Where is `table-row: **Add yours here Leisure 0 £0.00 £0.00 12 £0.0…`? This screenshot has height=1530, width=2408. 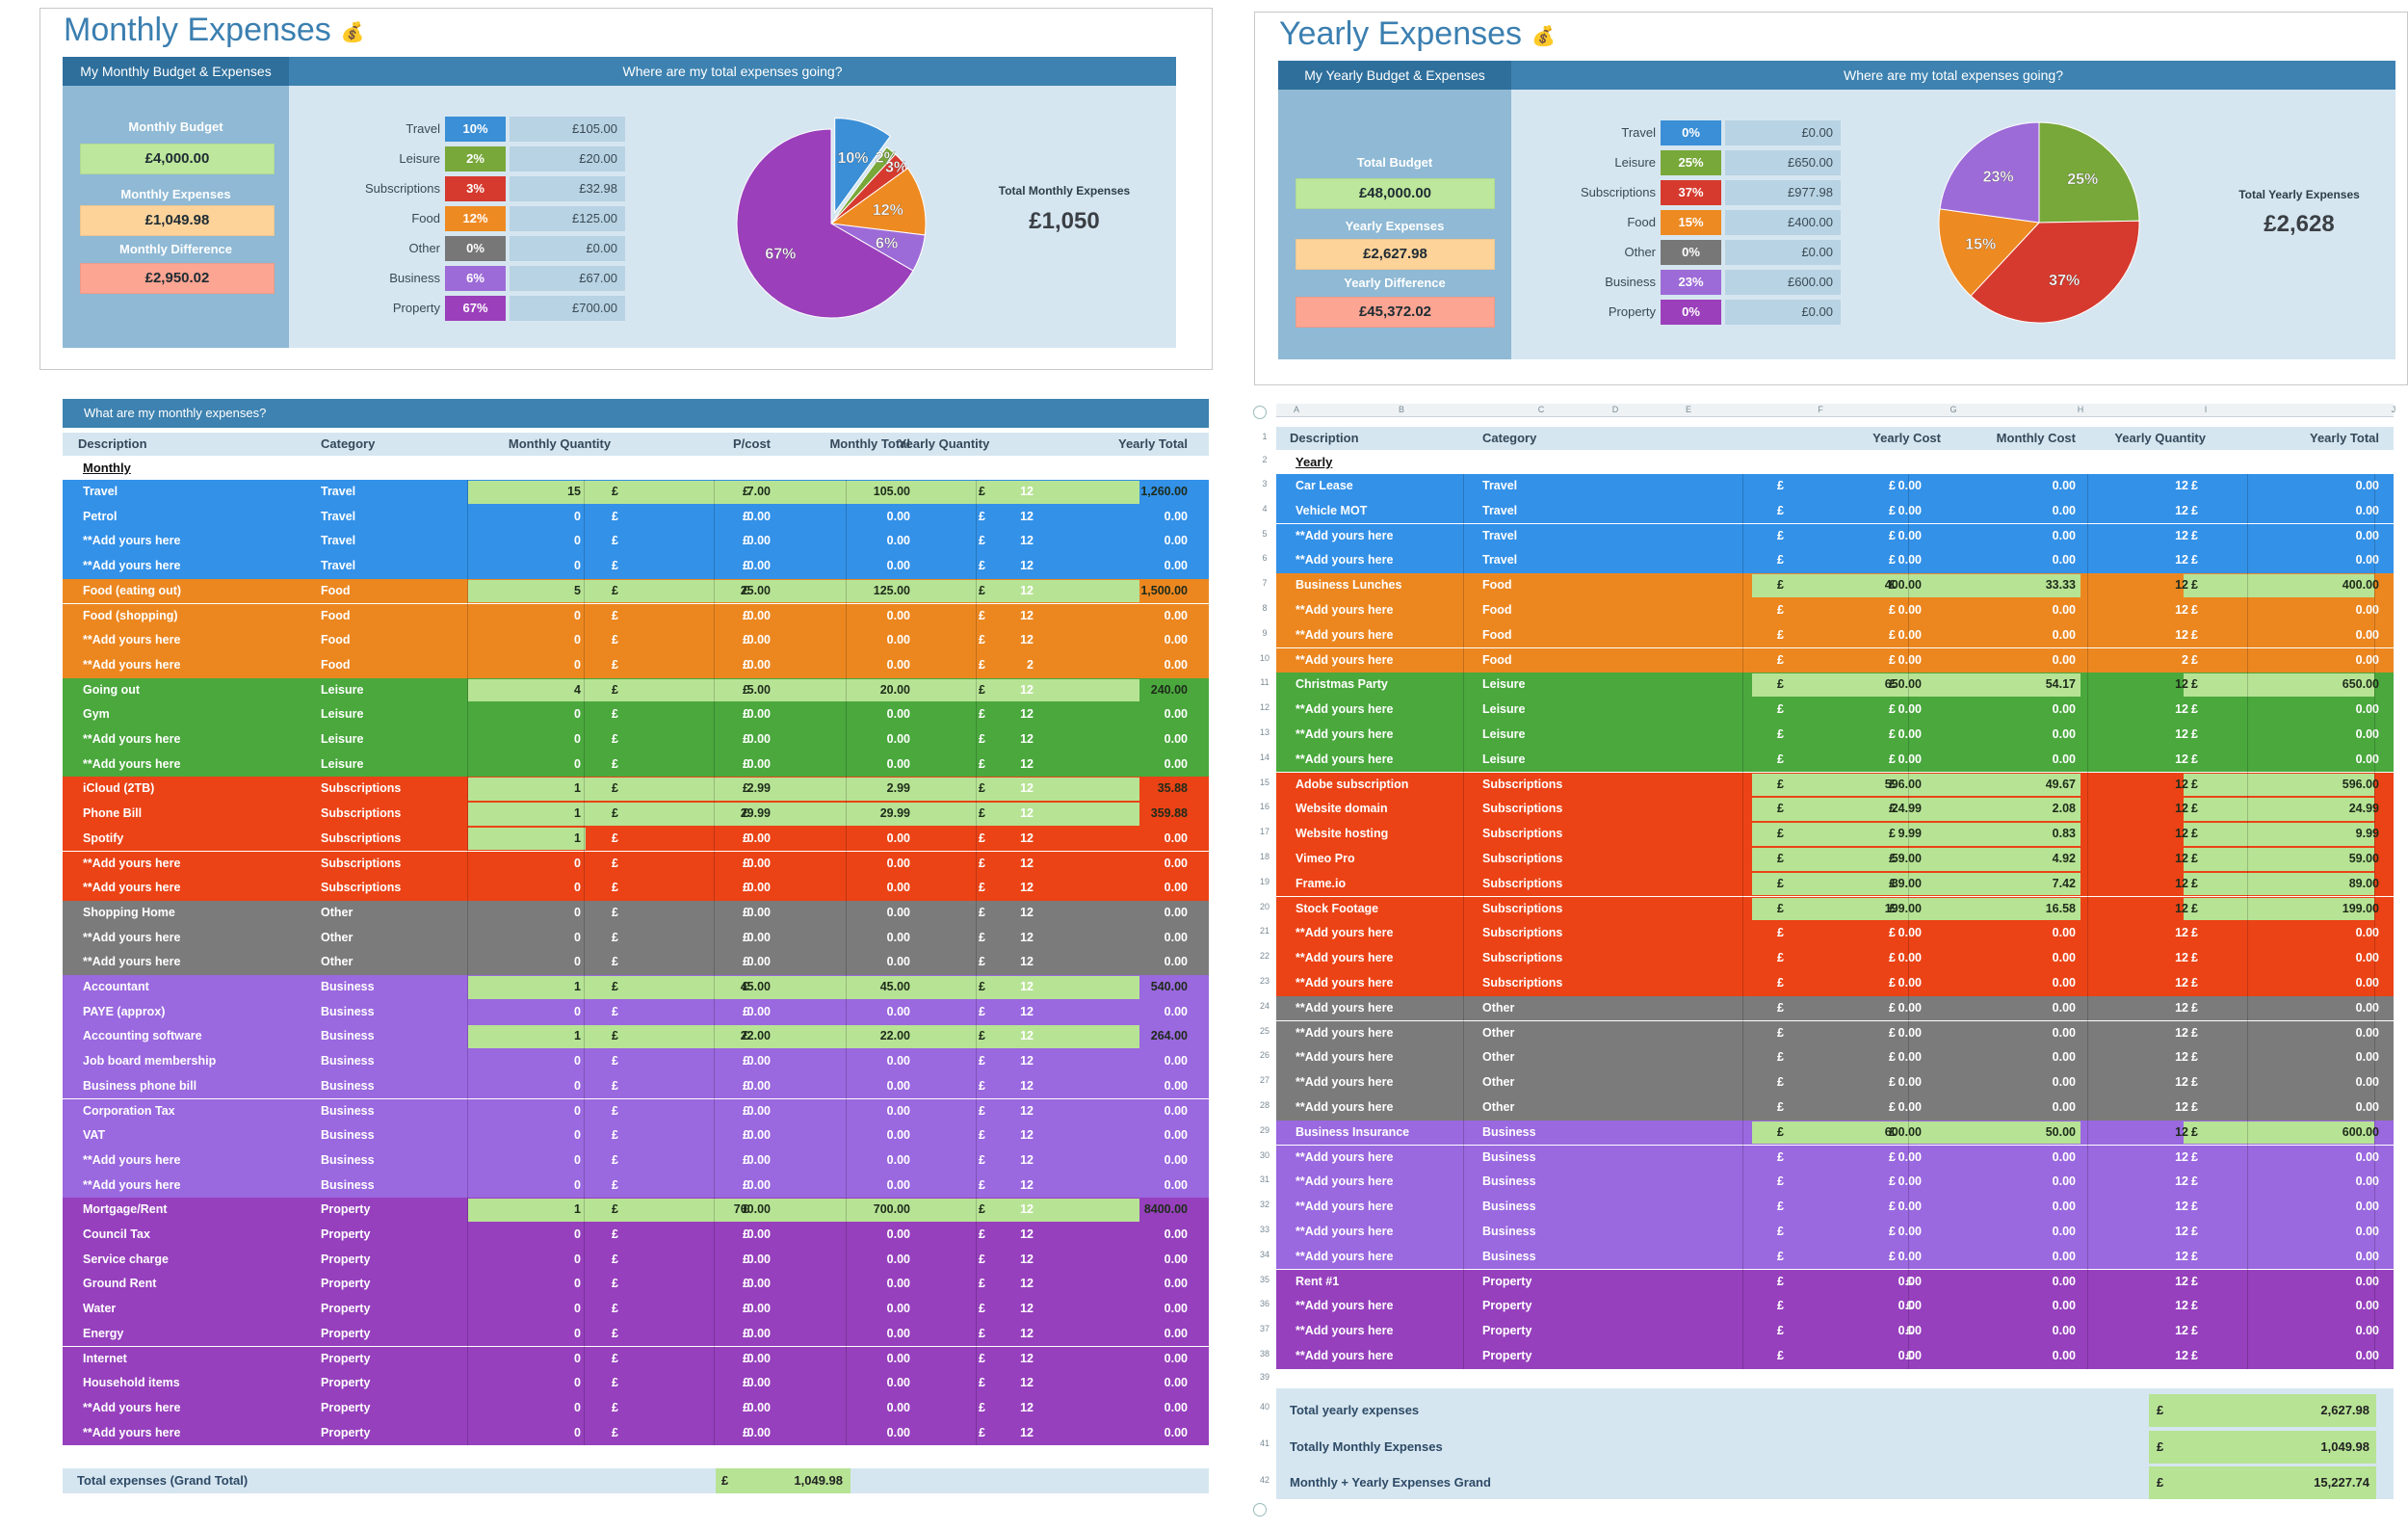
table-row: **Add yours here Leisure 0 £0.00 £0.00 12 £0.0… is located at coordinates (636, 739).